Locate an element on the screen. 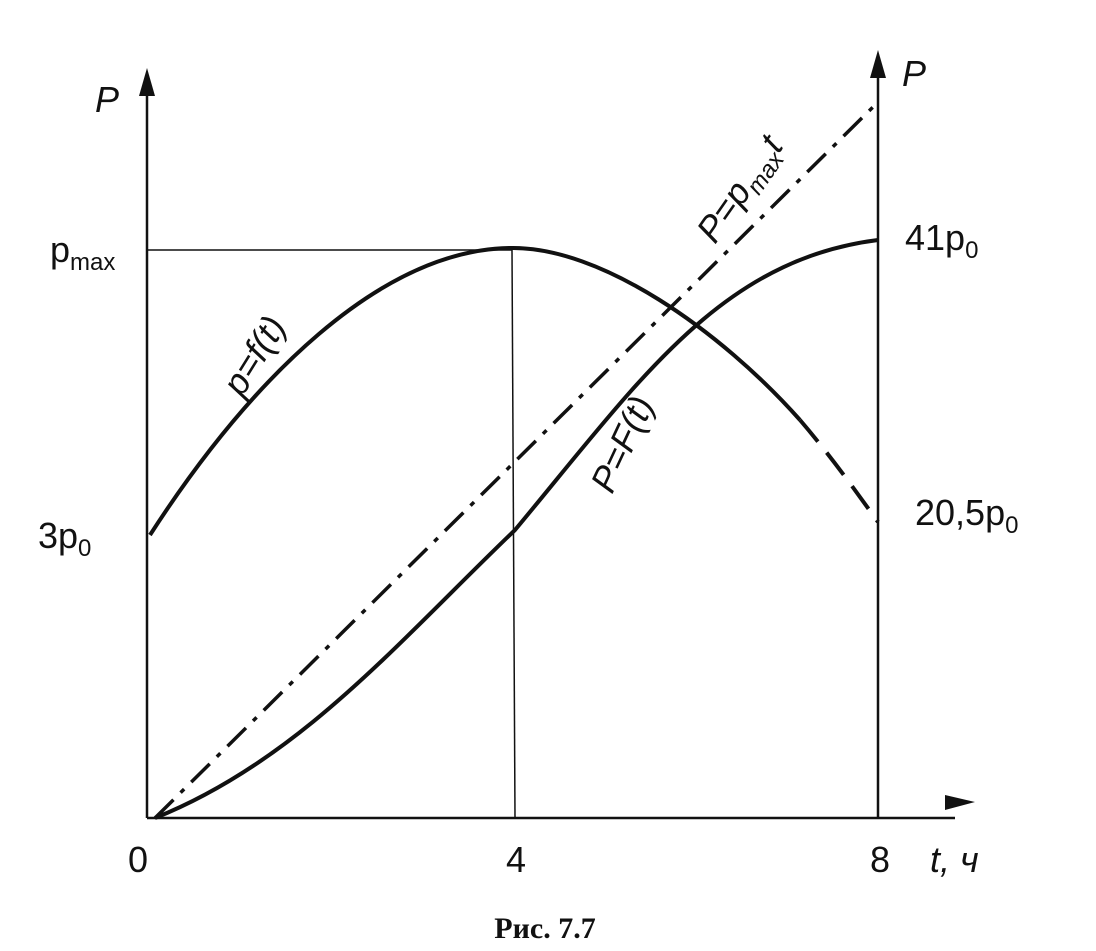  label-text: 20,5p is located at coordinates (960, 512).